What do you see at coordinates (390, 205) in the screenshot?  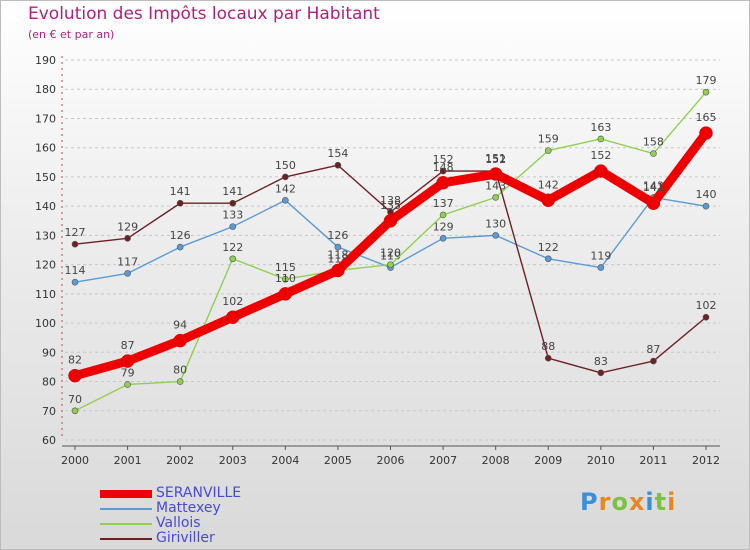 I see `data-label: 135` at bounding box center [390, 205].